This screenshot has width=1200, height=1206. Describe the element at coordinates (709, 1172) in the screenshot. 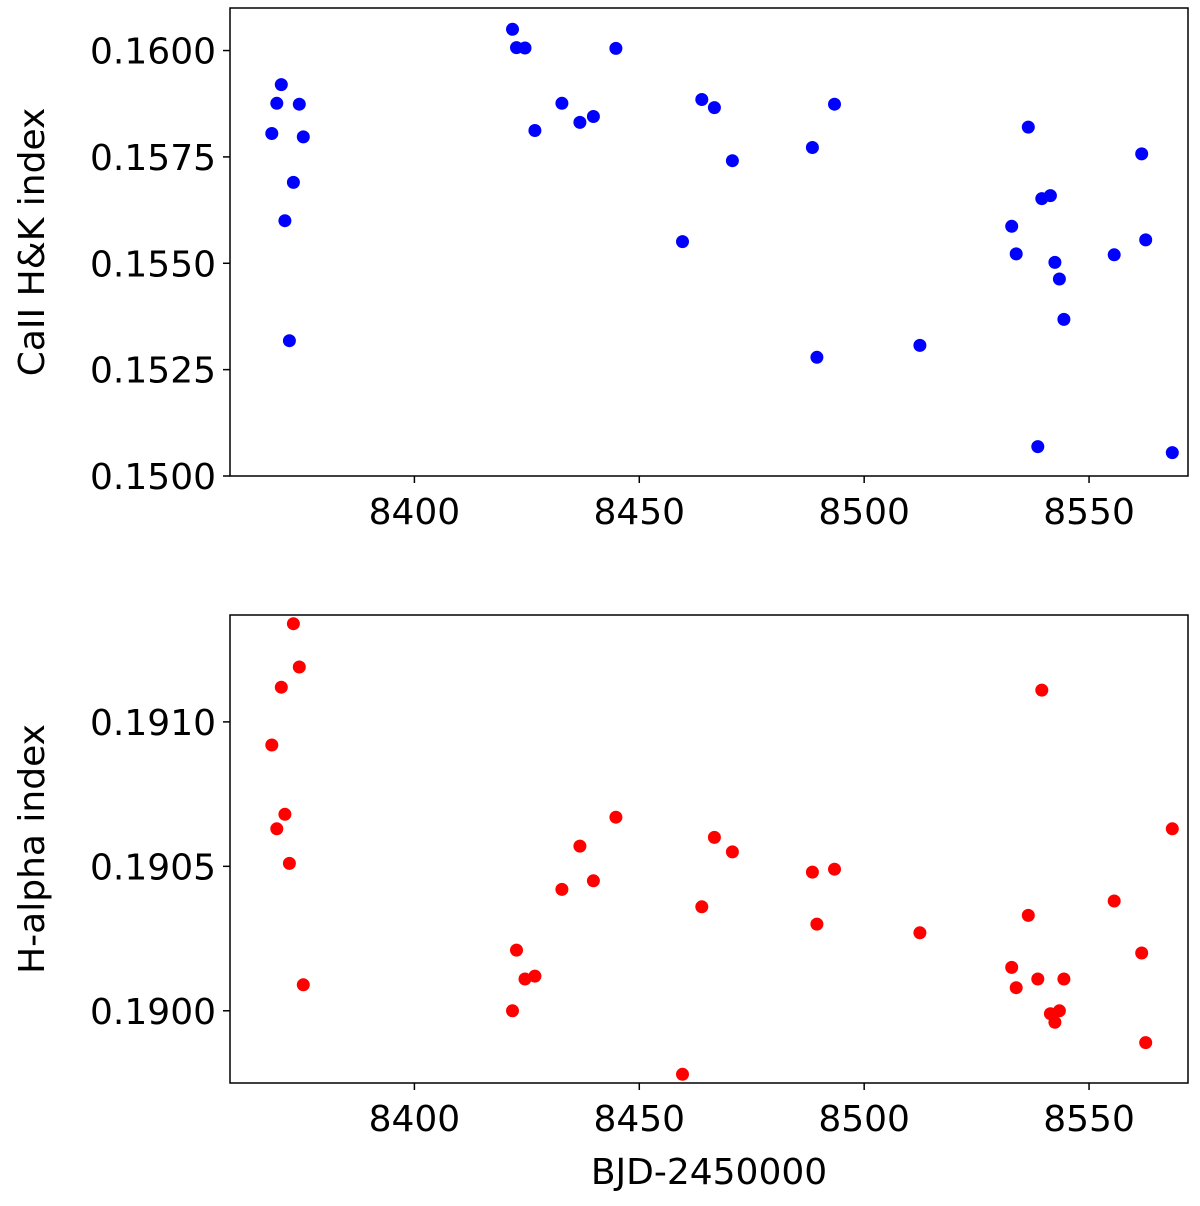

I see `x-axis-label: BJD-2450000` at that location.